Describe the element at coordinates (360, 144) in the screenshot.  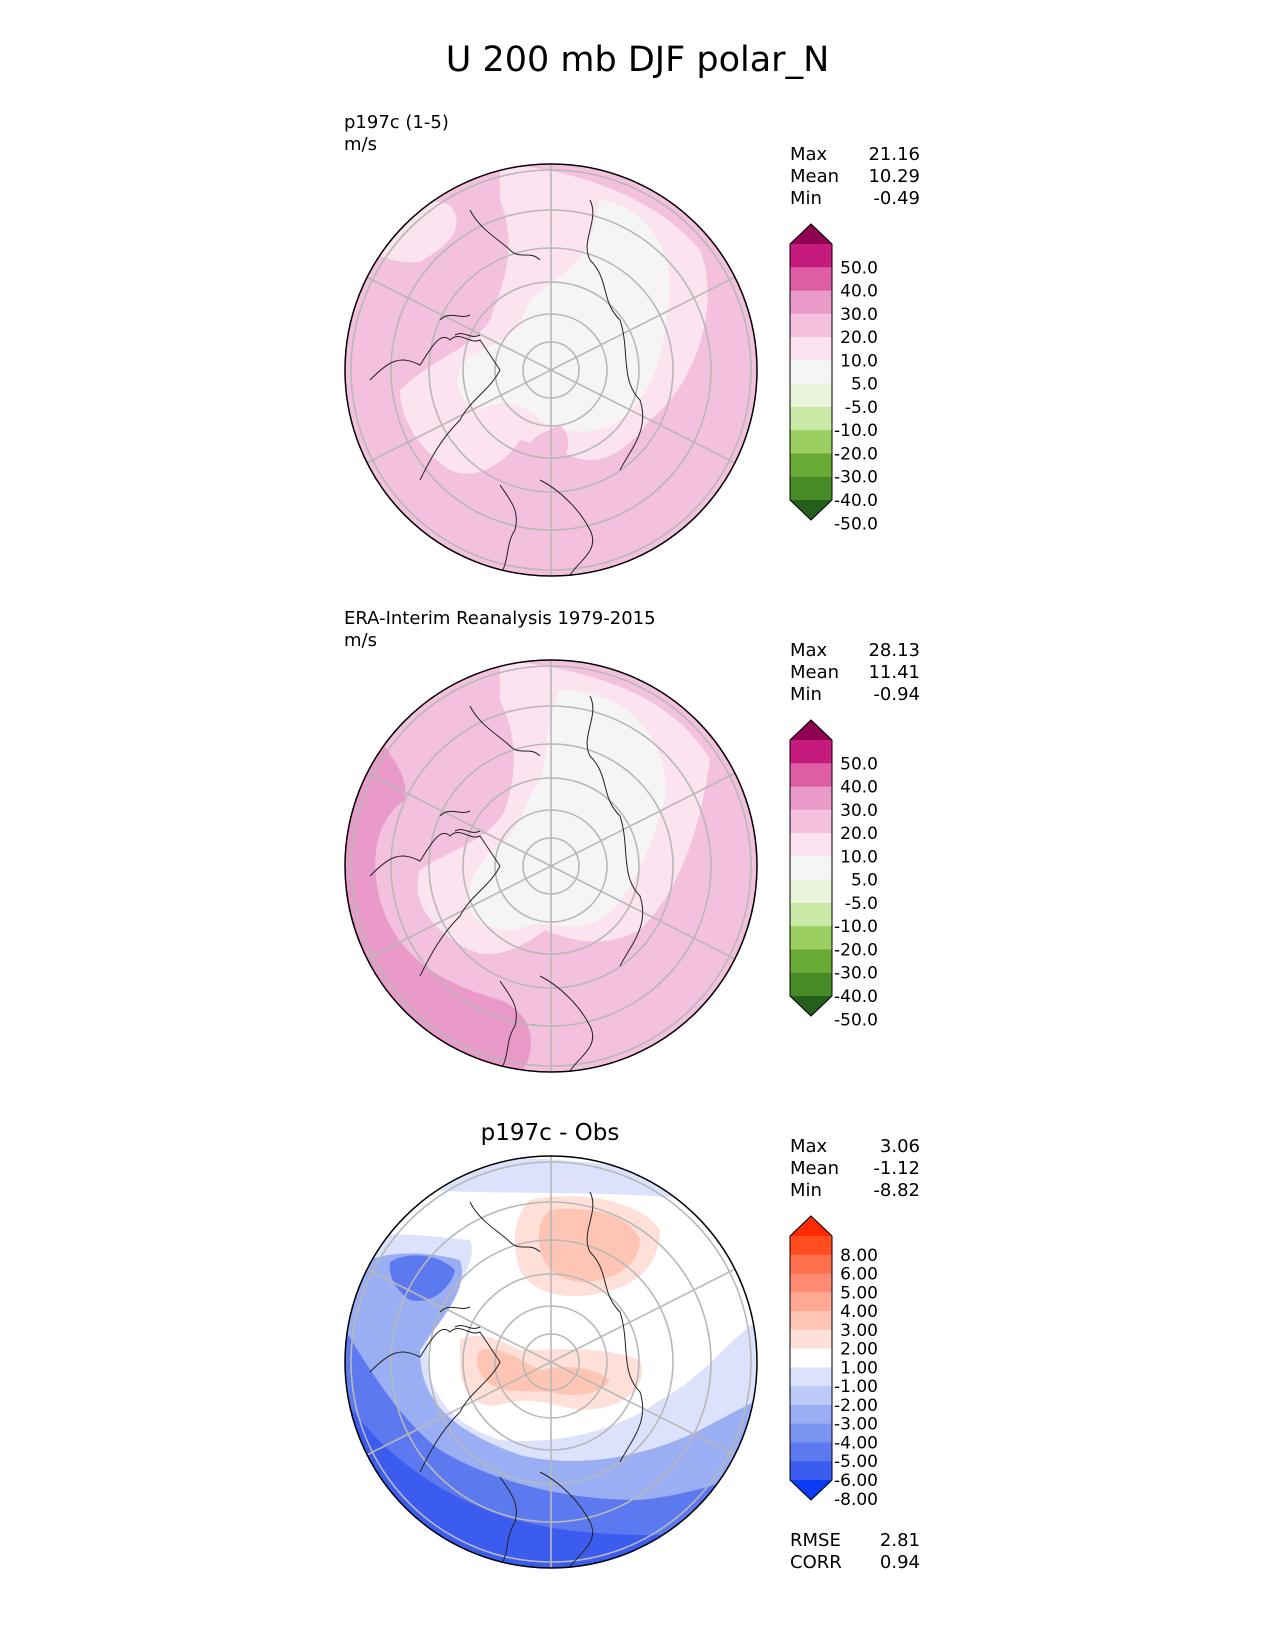
I see `panel-model-units: m/s` at that location.